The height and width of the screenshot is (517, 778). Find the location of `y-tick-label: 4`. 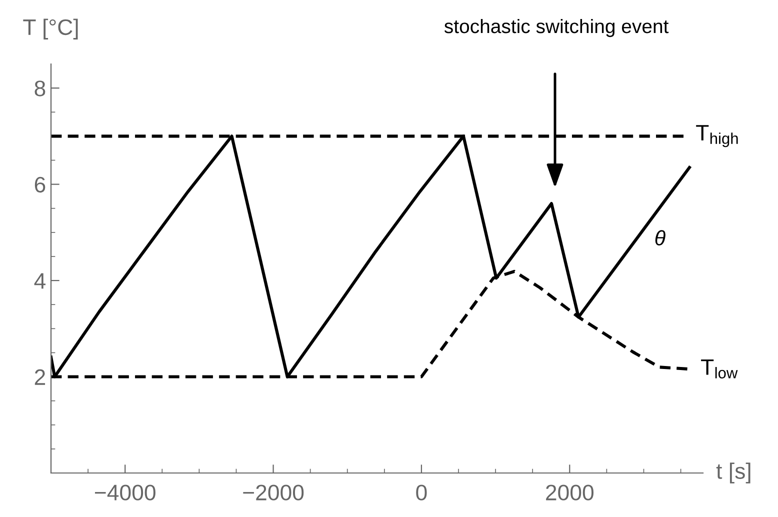

y-tick-label: 4 is located at coordinates (40, 281).